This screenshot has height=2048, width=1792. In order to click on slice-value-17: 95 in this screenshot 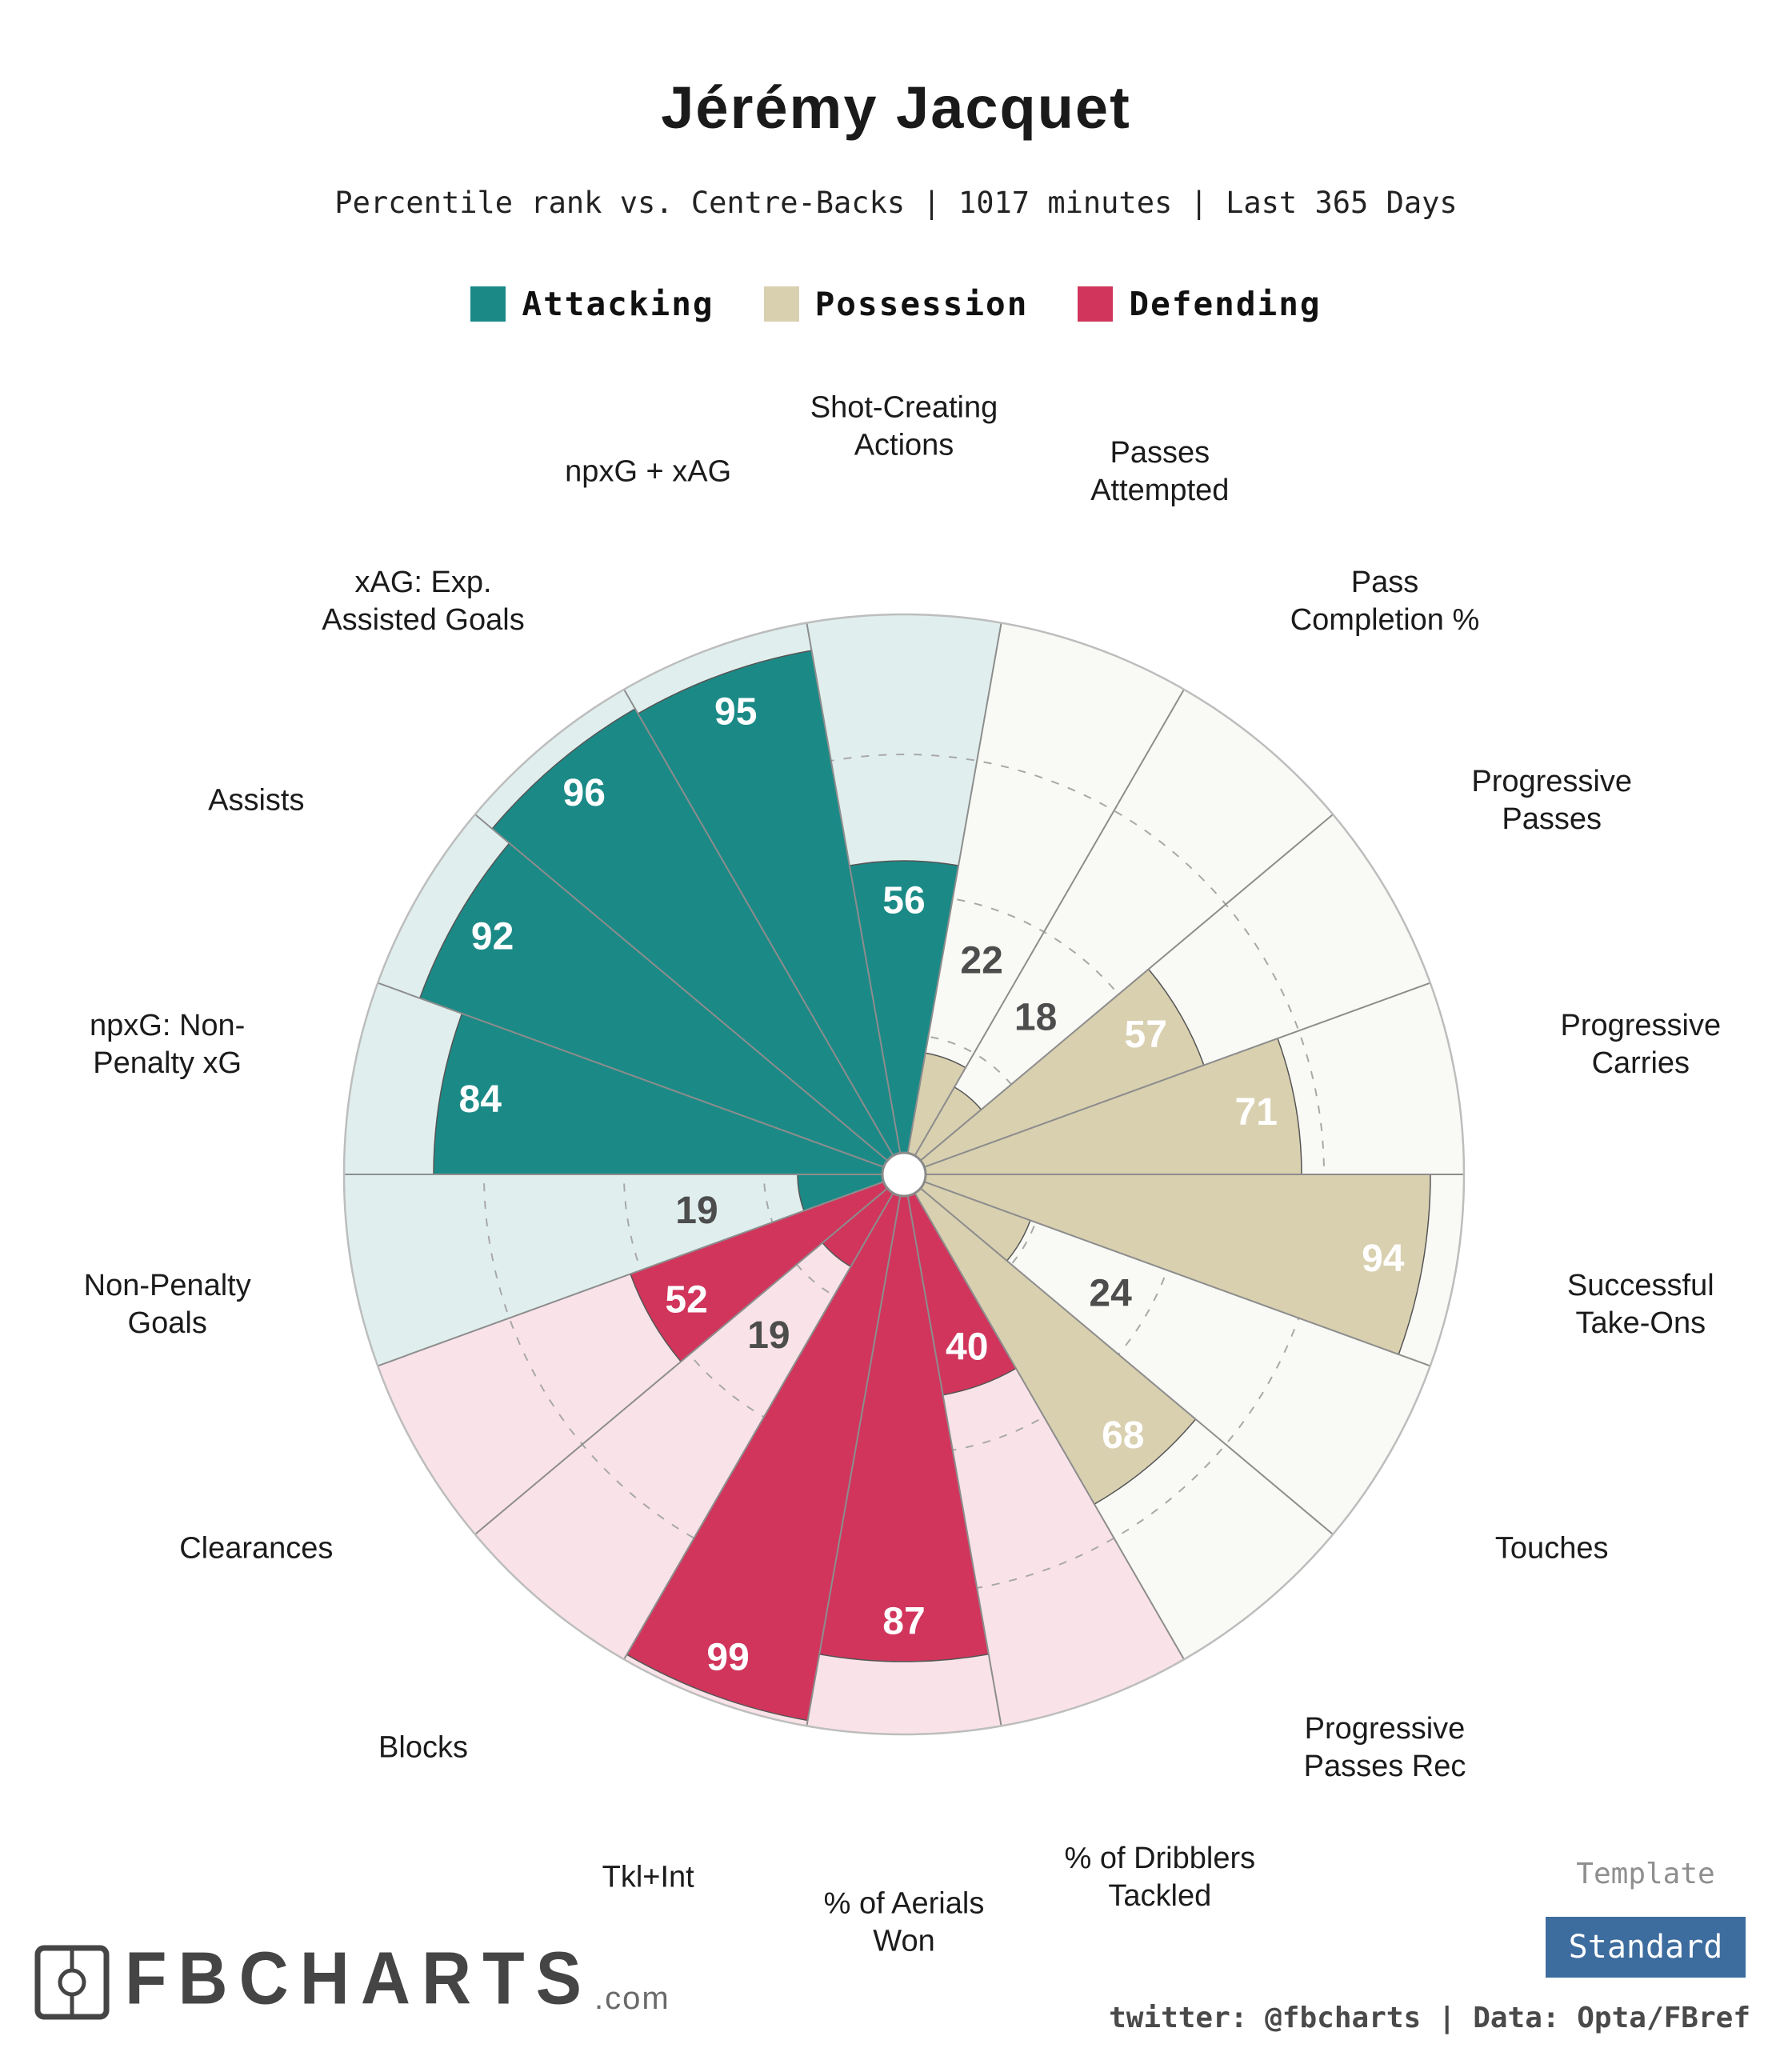, I will do `click(735, 712)`.